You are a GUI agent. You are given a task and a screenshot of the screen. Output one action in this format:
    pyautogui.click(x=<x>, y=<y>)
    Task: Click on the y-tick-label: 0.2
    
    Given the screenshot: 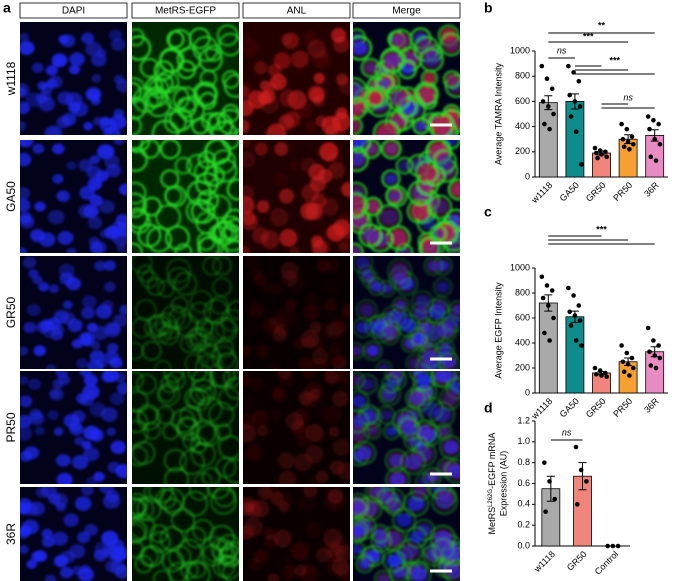 What is the action you would take?
    pyautogui.click(x=523, y=525)
    